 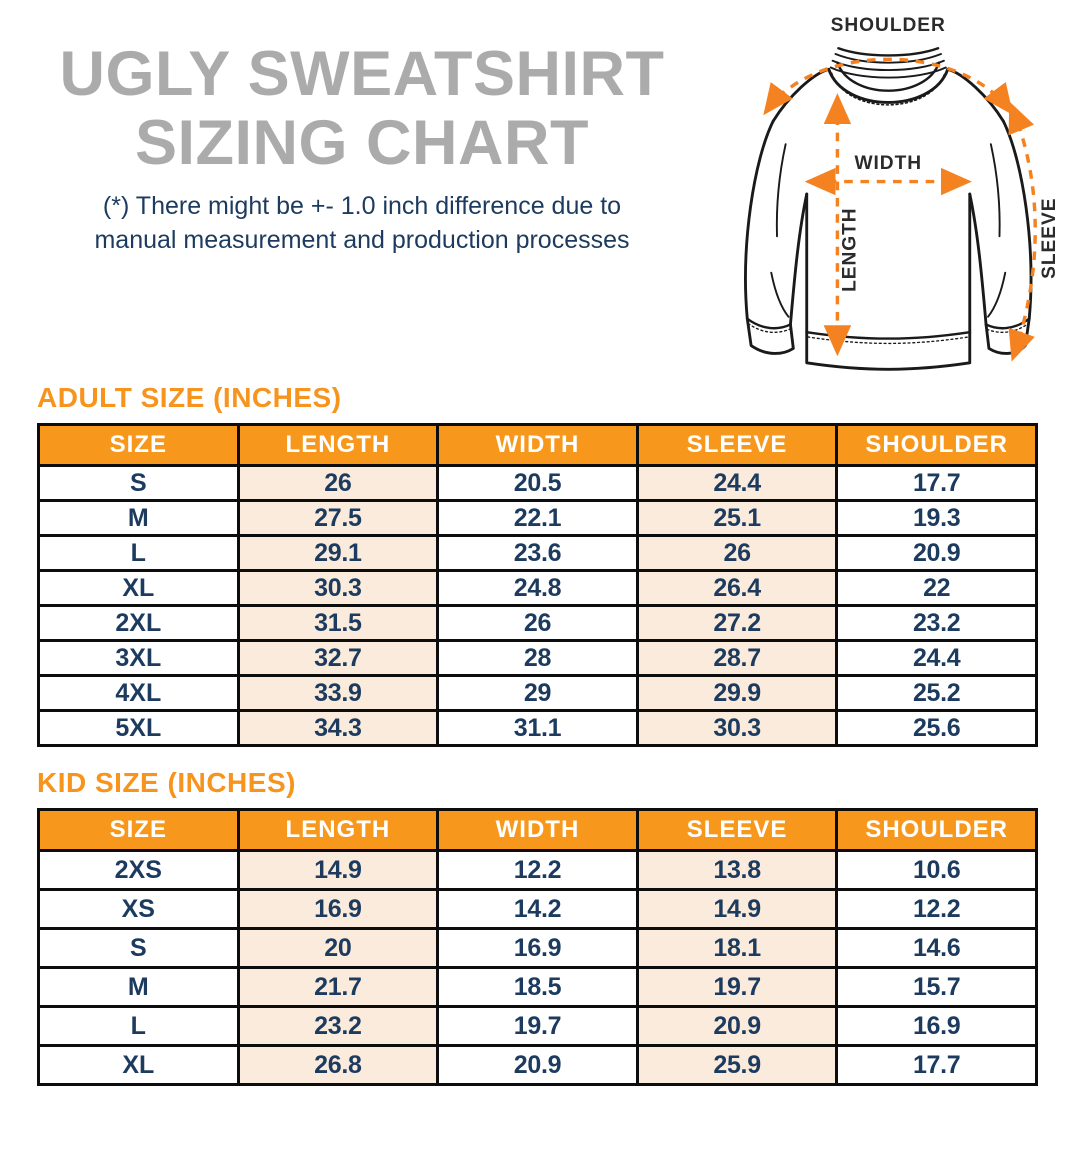 I want to click on sleeve-cell: 26.4, so click(x=737, y=588).